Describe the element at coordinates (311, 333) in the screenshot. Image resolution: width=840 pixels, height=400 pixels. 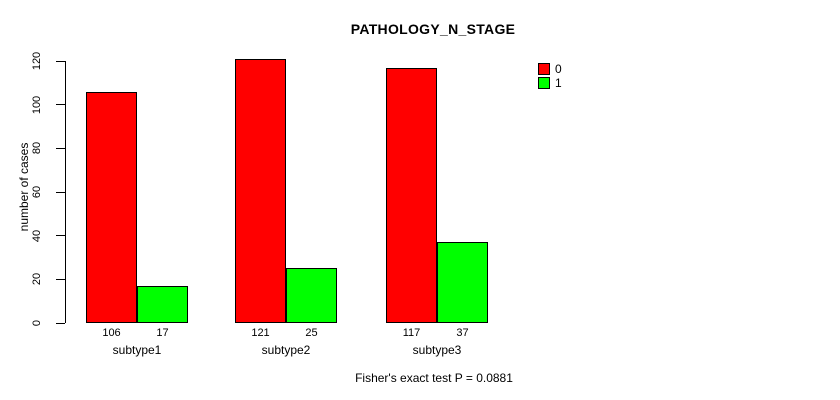
I see `bar-value-label: 25` at that location.